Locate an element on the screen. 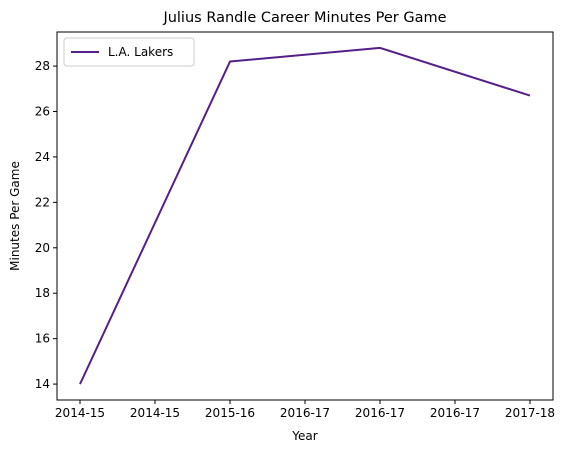  y-tick-label: 16 is located at coordinates (42, 339).